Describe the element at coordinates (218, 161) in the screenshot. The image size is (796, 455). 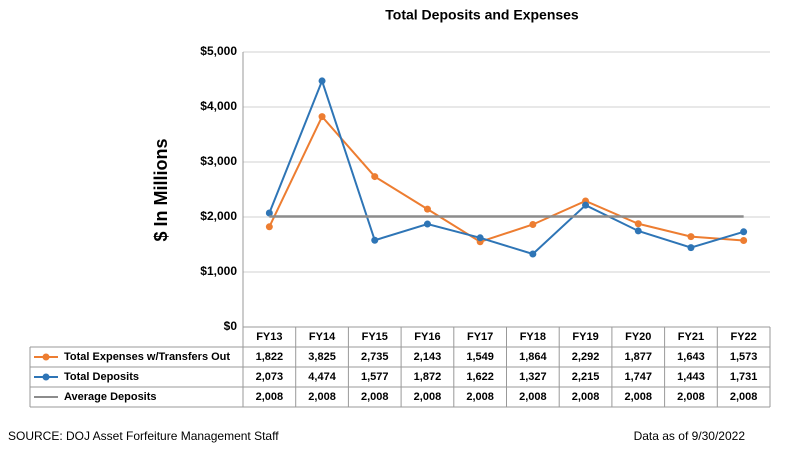
I see `y-tick-label: $3,000` at that location.